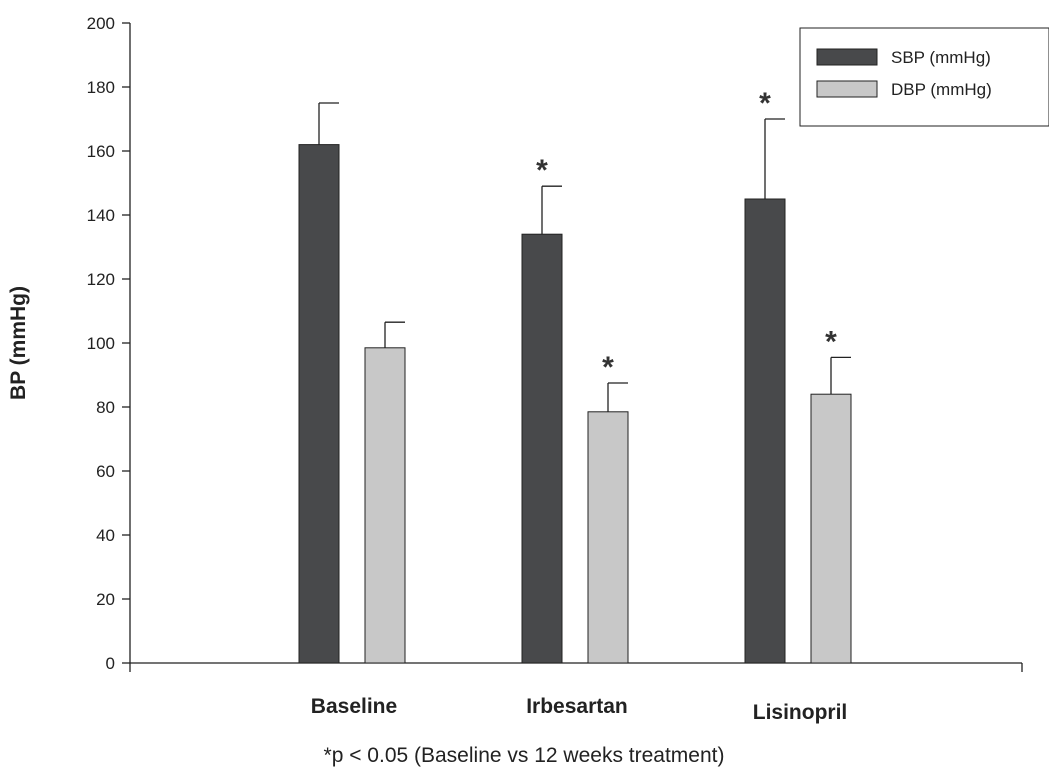  What do you see at coordinates (105, 535) in the screenshot?
I see `y-tick-label: 40` at bounding box center [105, 535].